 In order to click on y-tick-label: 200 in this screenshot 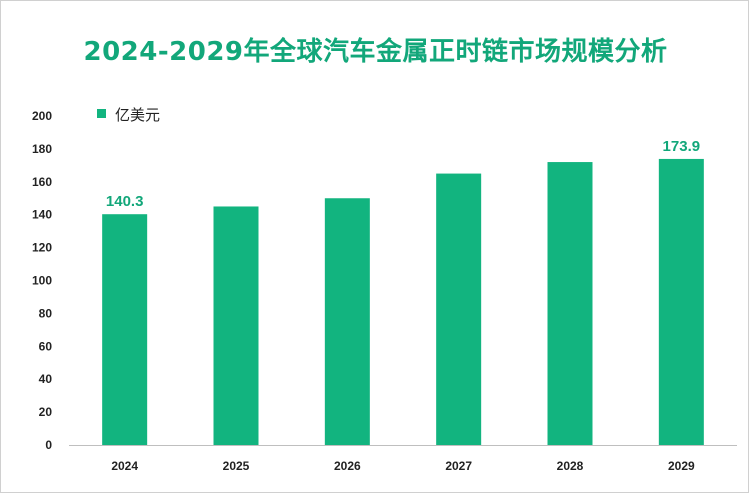, I will do `click(42, 116)`.